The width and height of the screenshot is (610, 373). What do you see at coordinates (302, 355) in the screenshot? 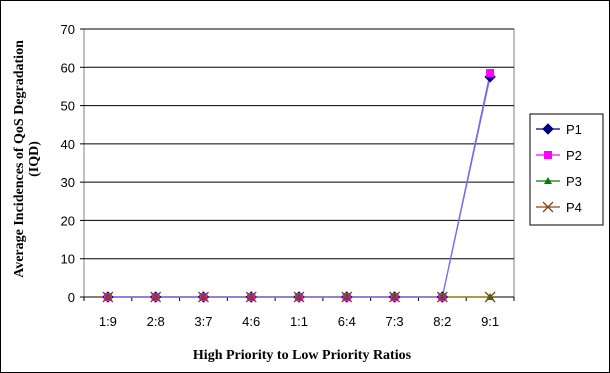
I see `x-axis-title: High Priority to Low Priority Ratios` at bounding box center [302, 355].